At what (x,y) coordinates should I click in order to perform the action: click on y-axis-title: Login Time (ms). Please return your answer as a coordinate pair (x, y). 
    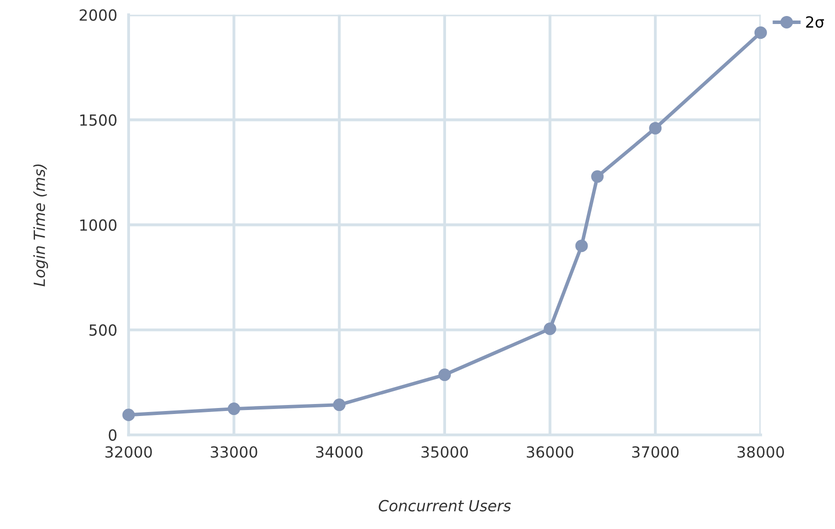
    Looking at the image, I should click on (40, 225).